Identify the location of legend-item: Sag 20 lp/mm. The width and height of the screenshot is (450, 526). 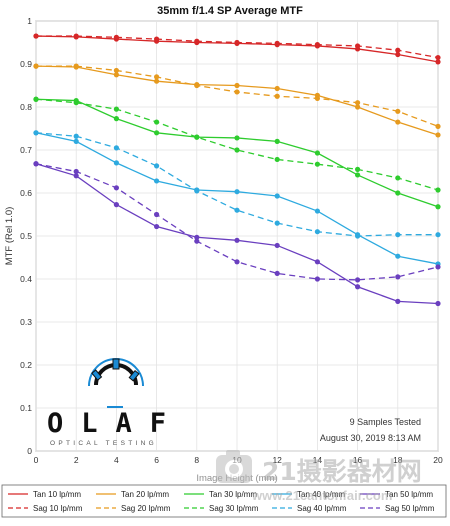
(133, 508).